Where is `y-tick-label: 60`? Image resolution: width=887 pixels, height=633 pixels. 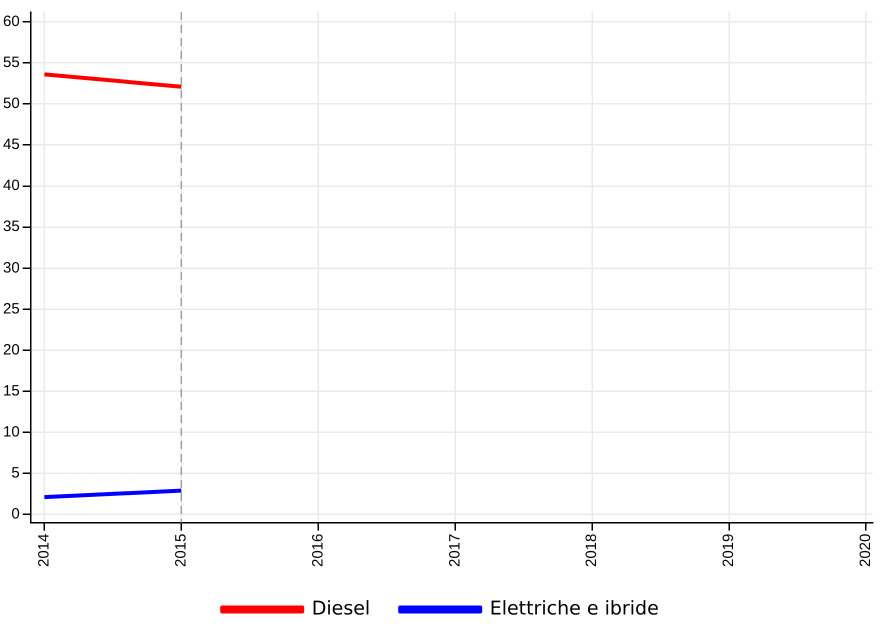
y-tick-label: 60 is located at coordinates (11, 21).